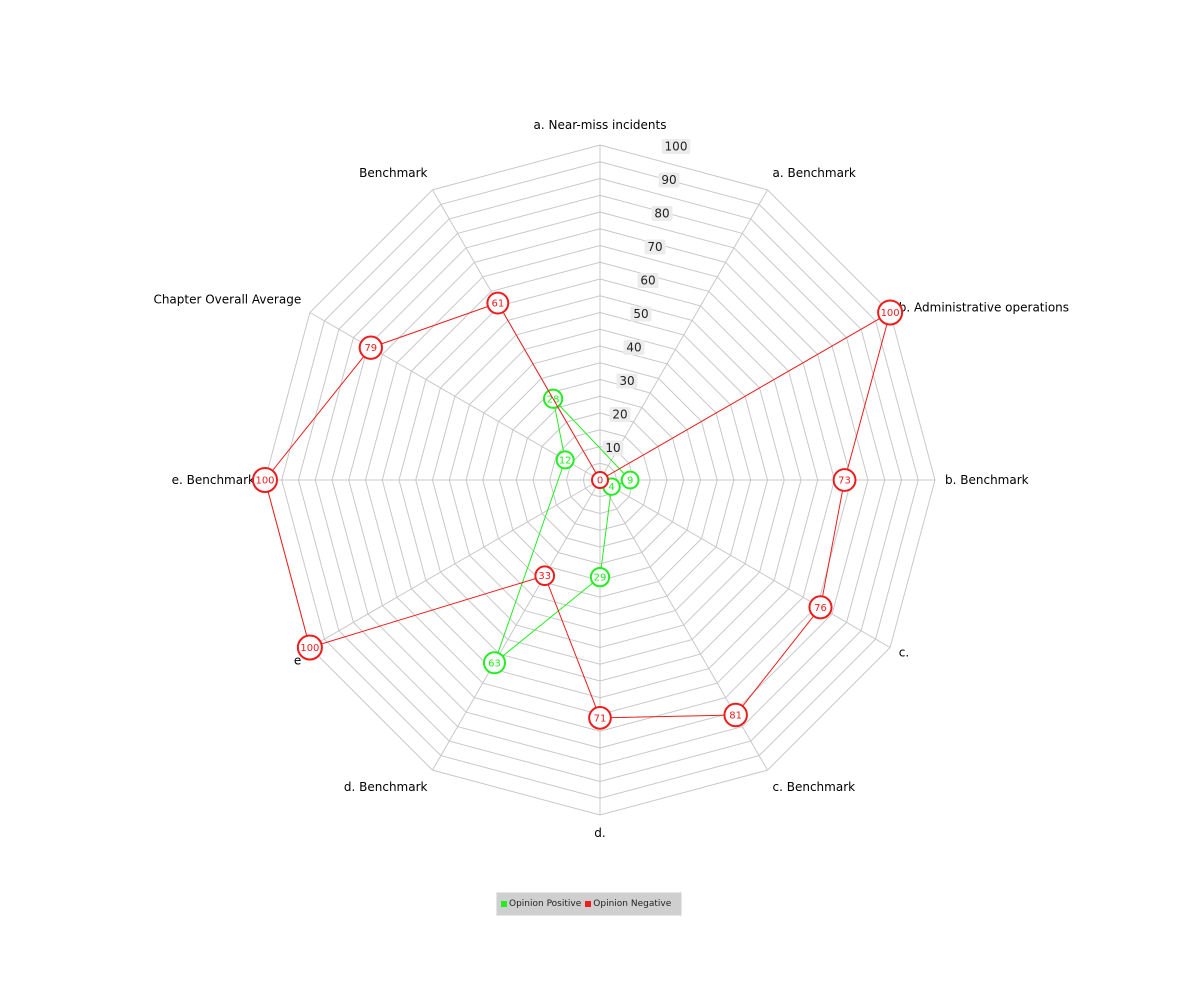 This screenshot has width=1200, height=1000. I want to click on axis-label-11: Benchmark, so click(393, 173).